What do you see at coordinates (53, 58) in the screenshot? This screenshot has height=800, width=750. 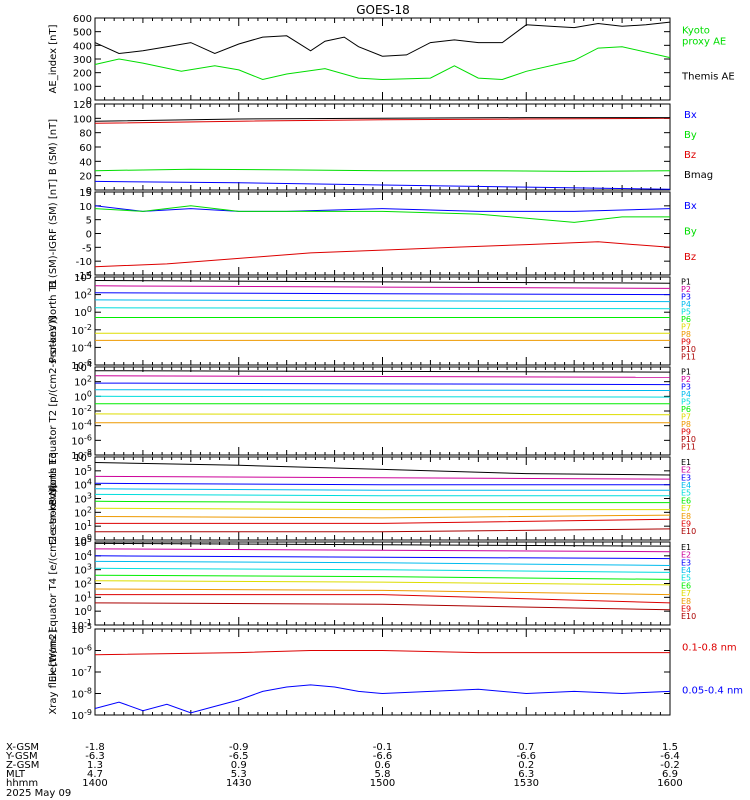 I see `y-axis-label: AE_index [nT]` at bounding box center [53, 58].